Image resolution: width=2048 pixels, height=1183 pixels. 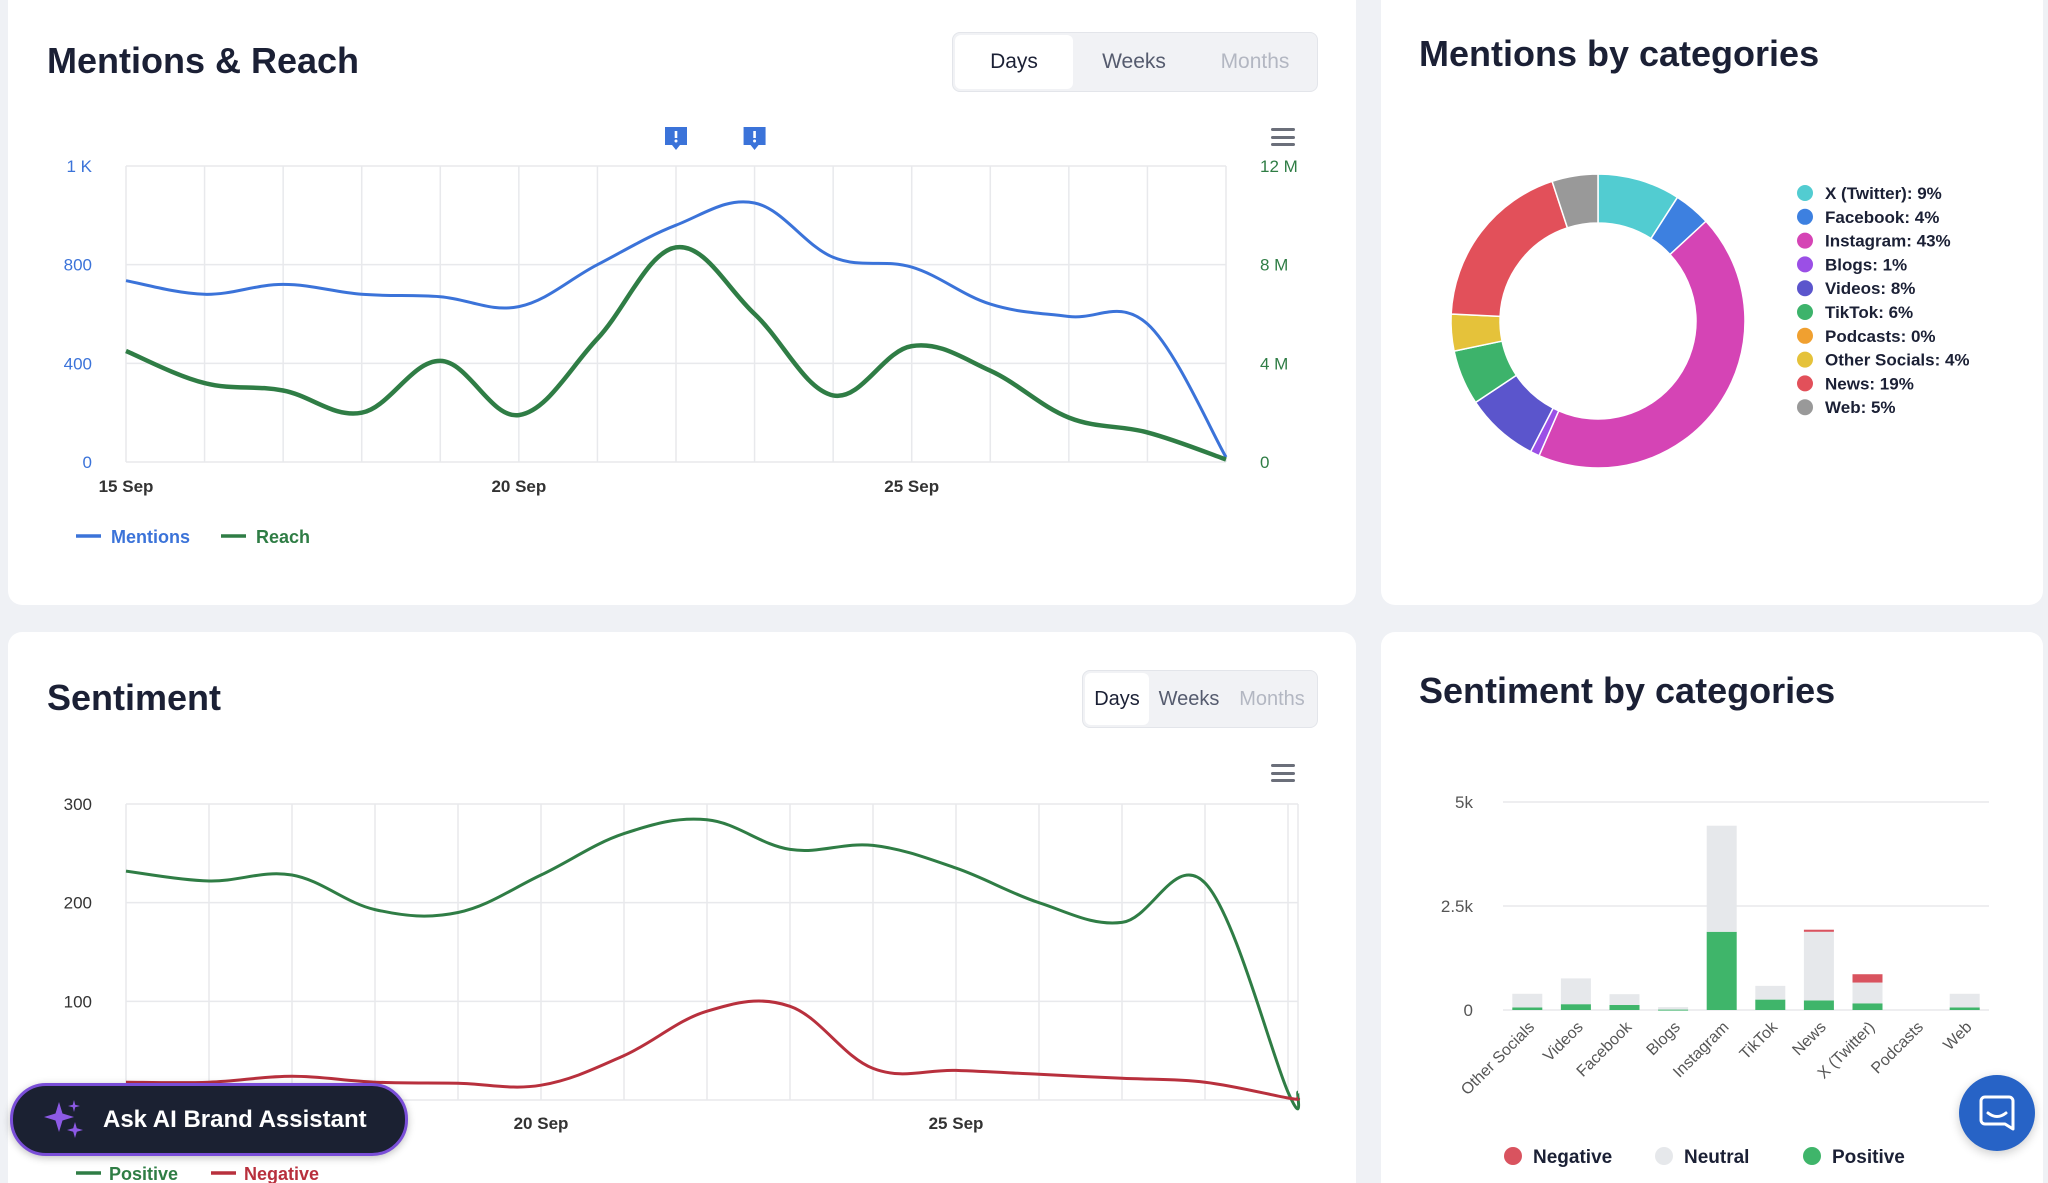 I want to click on chat-bubble-icon, so click(x=1997, y=1113).